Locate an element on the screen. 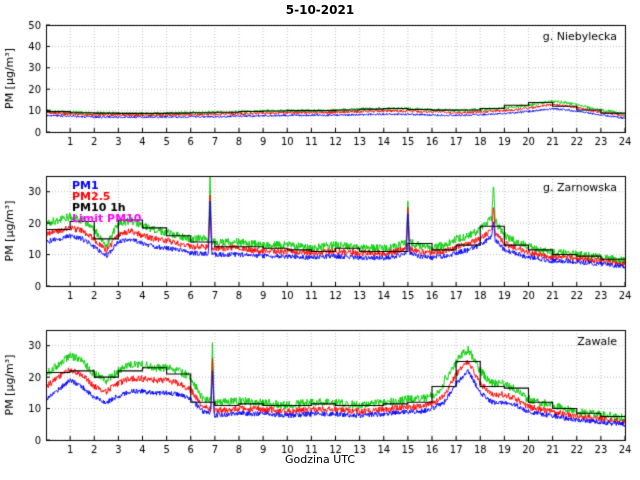 The width and height of the screenshot is (640, 480). chart-title: 5-10-2021 is located at coordinates (320, 10).